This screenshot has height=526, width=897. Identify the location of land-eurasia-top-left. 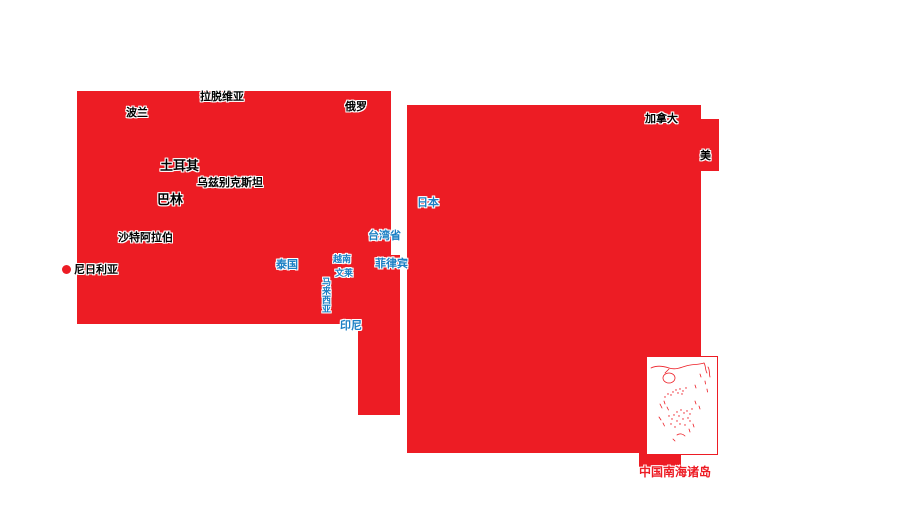
(228, 98).